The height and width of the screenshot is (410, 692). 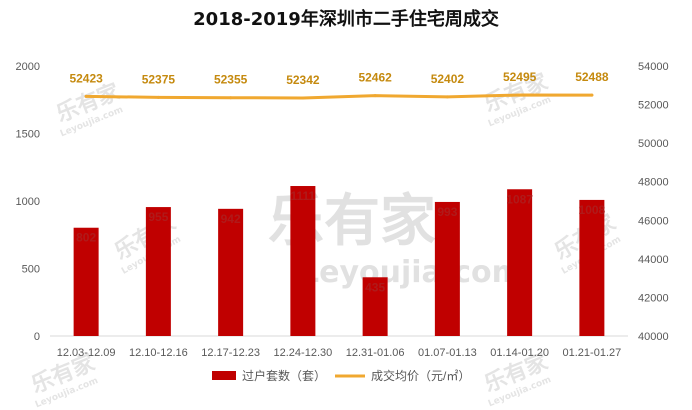 I want to click on x-tick-label: 12.17-12.23, so click(x=230, y=353).